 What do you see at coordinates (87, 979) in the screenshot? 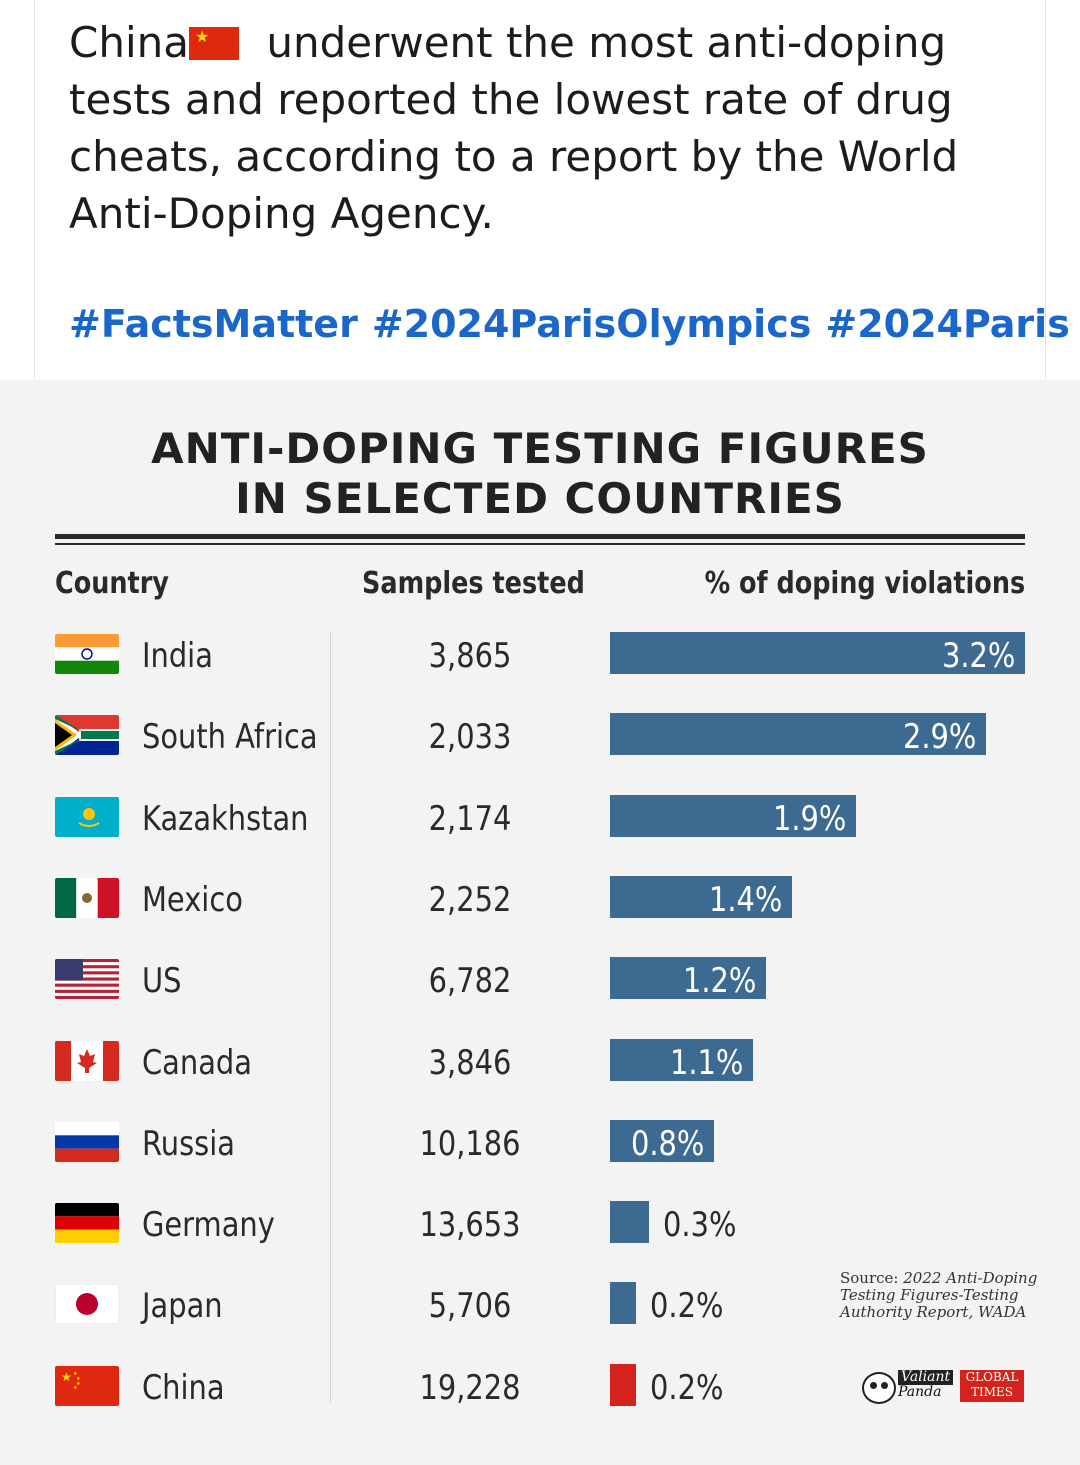
I see `us-flag-icon` at bounding box center [87, 979].